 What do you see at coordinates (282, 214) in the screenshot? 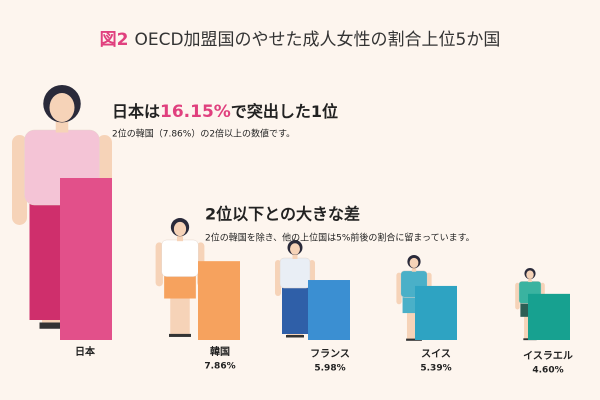
I see `subheadline: 2位以下との大きな差` at bounding box center [282, 214].